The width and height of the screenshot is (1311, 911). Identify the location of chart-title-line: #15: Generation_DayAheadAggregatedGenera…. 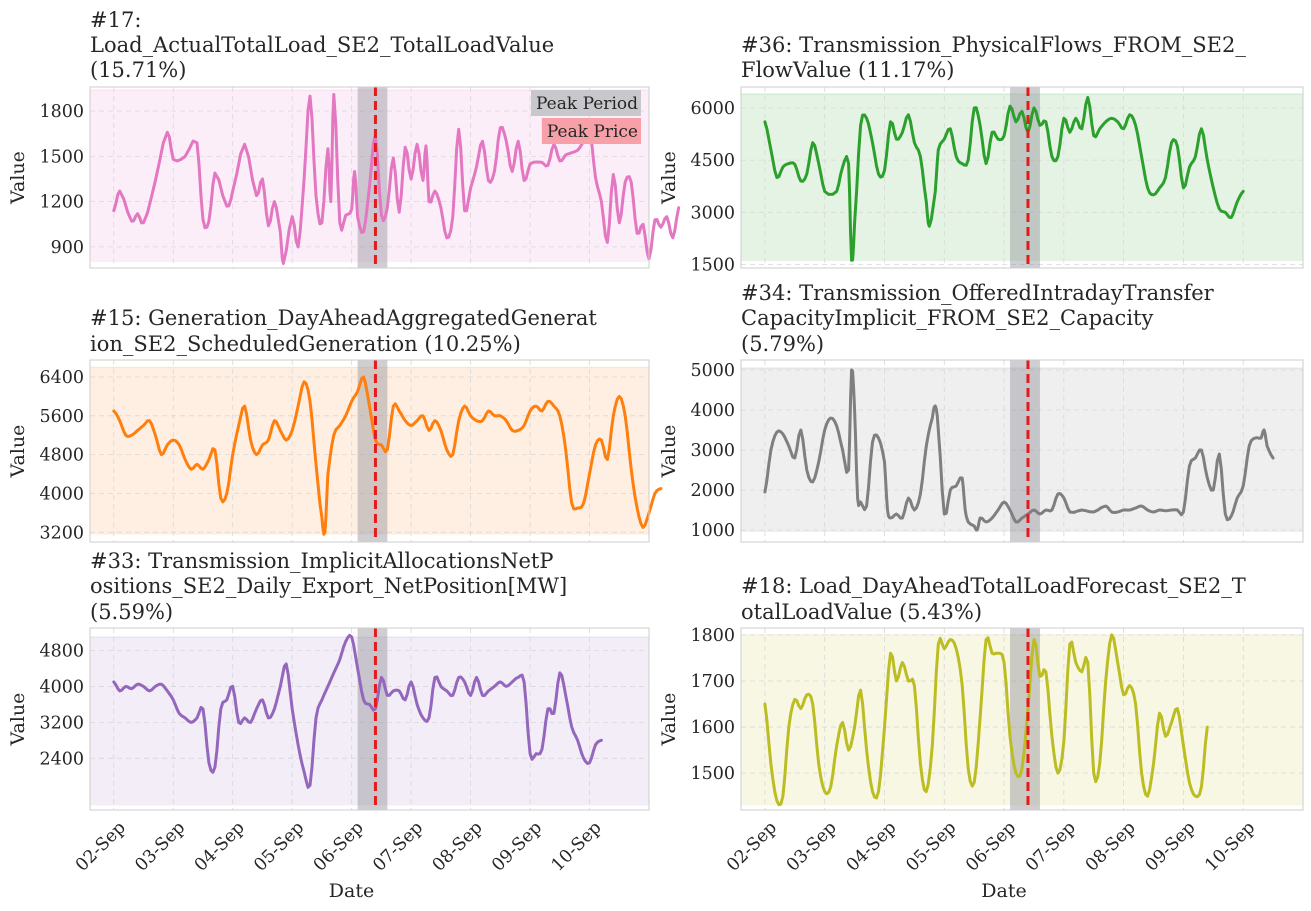
(343, 318).